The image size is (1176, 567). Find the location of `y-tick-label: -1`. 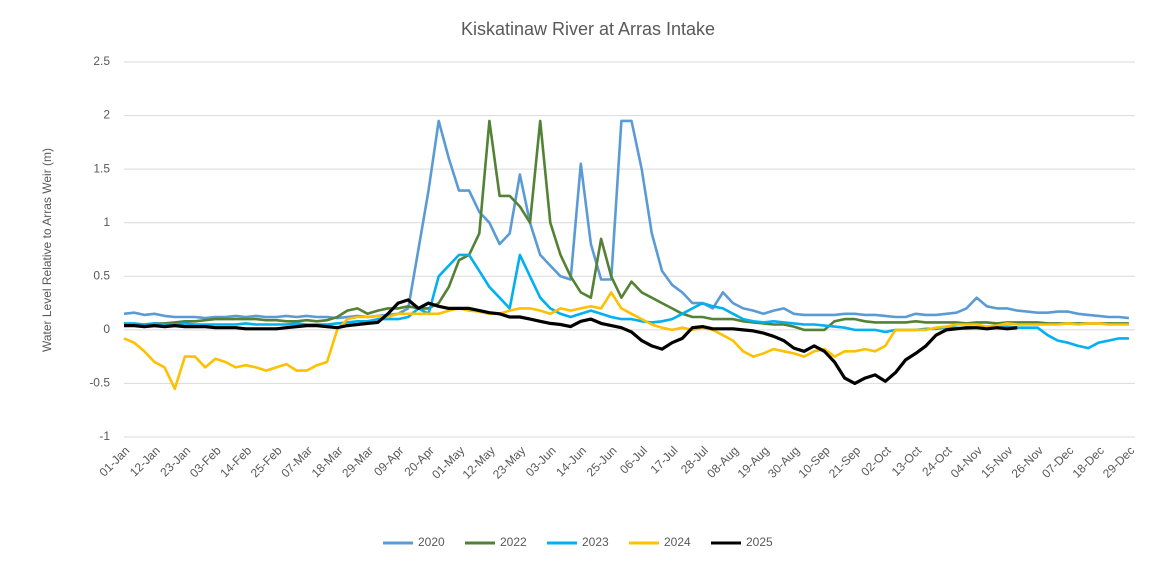

y-tick-label: -1 is located at coordinates (104, 436).